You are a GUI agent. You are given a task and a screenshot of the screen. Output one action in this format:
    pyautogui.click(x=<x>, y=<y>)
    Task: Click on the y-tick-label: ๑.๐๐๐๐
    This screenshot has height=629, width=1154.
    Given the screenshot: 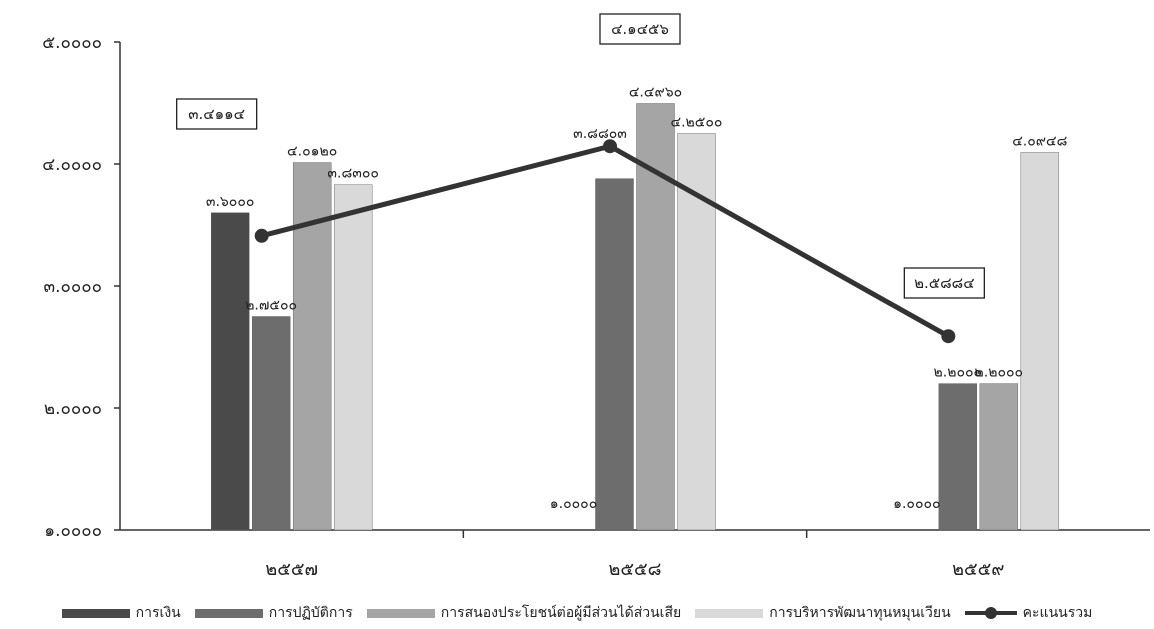 What is the action you would take?
    pyautogui.click(x=73, y=531)
    